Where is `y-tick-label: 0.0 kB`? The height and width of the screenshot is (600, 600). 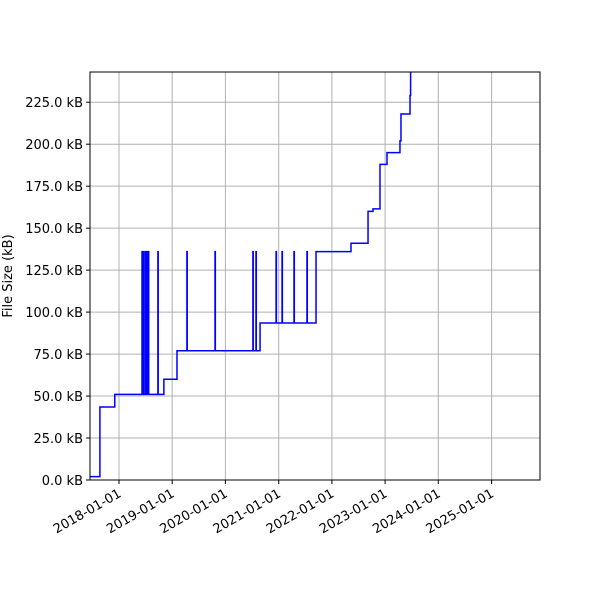
y-tick-label: 0.0 kB is located at coordinates (62, 481).